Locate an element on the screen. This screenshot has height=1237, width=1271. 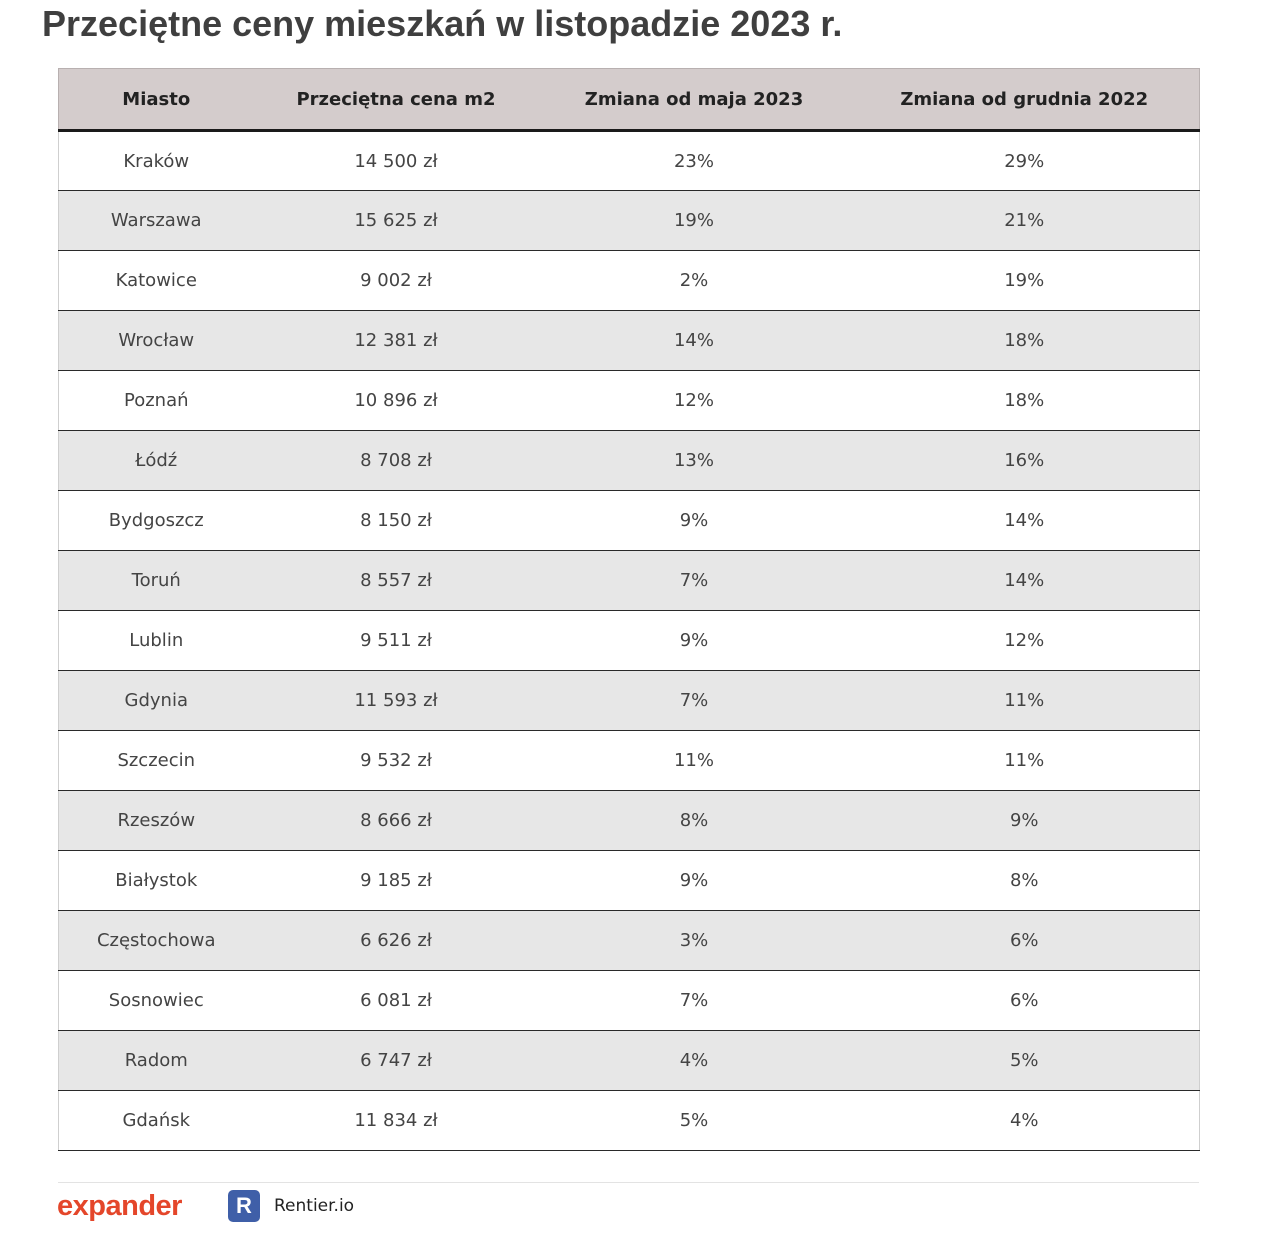
cell-change-december: 21% is located at coordinates (1024, 220).